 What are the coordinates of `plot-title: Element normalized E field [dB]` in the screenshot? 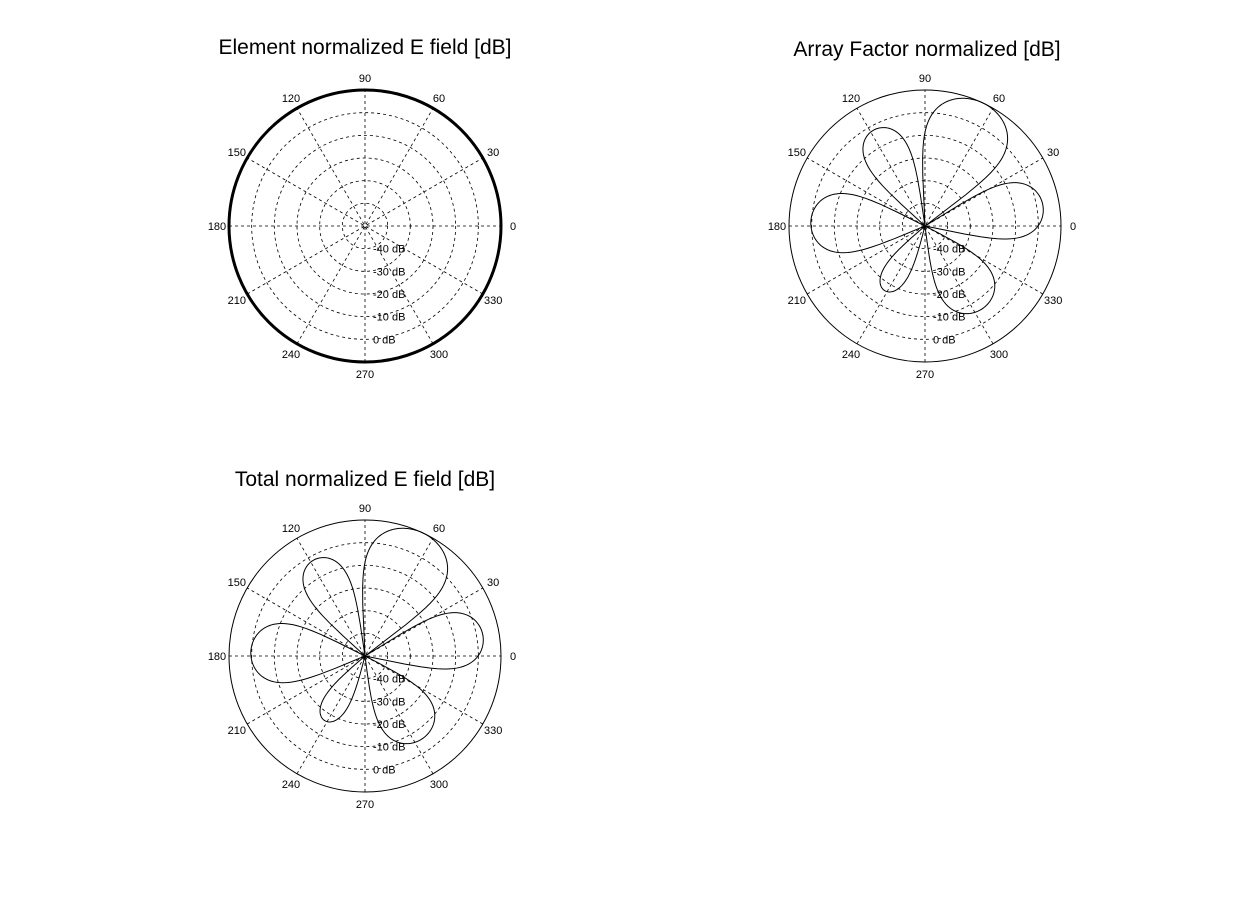 It's located at (365, 47).